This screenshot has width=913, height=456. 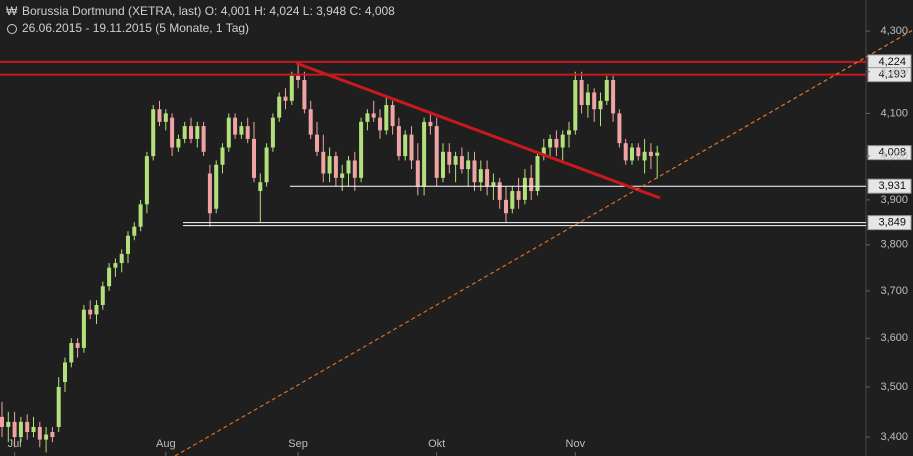 What do you see at coordinates (894, 245) in the screenshot?
I see `y-tick-label: 3,800` at bounding box center [894, 245].